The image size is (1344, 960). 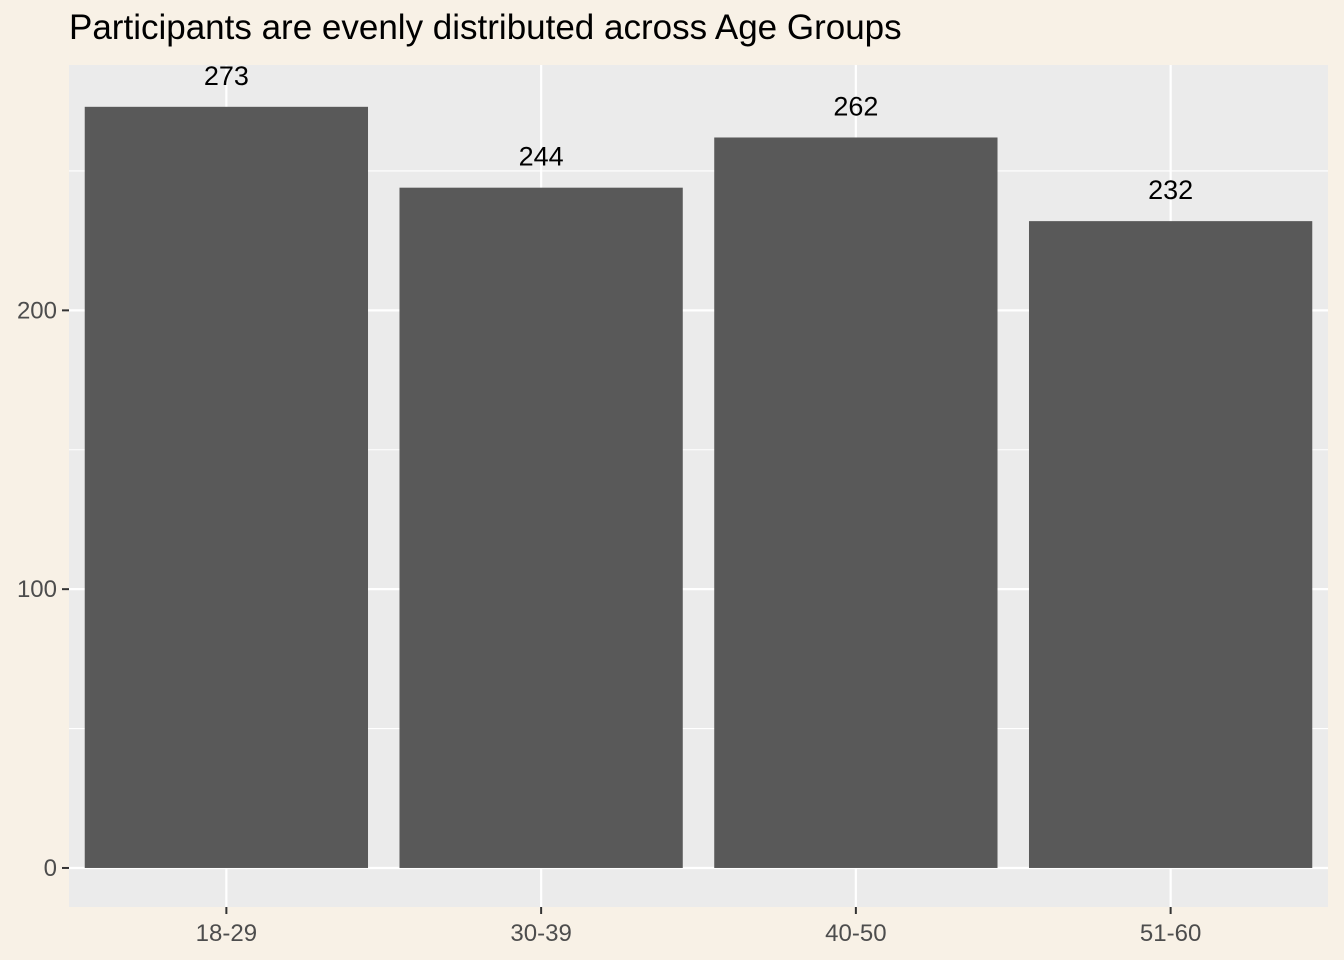 What do you see at coordinates (540, 933) in the screenshot?
I see `x-tick-label: 30-39` at bounding box center [540, 933].